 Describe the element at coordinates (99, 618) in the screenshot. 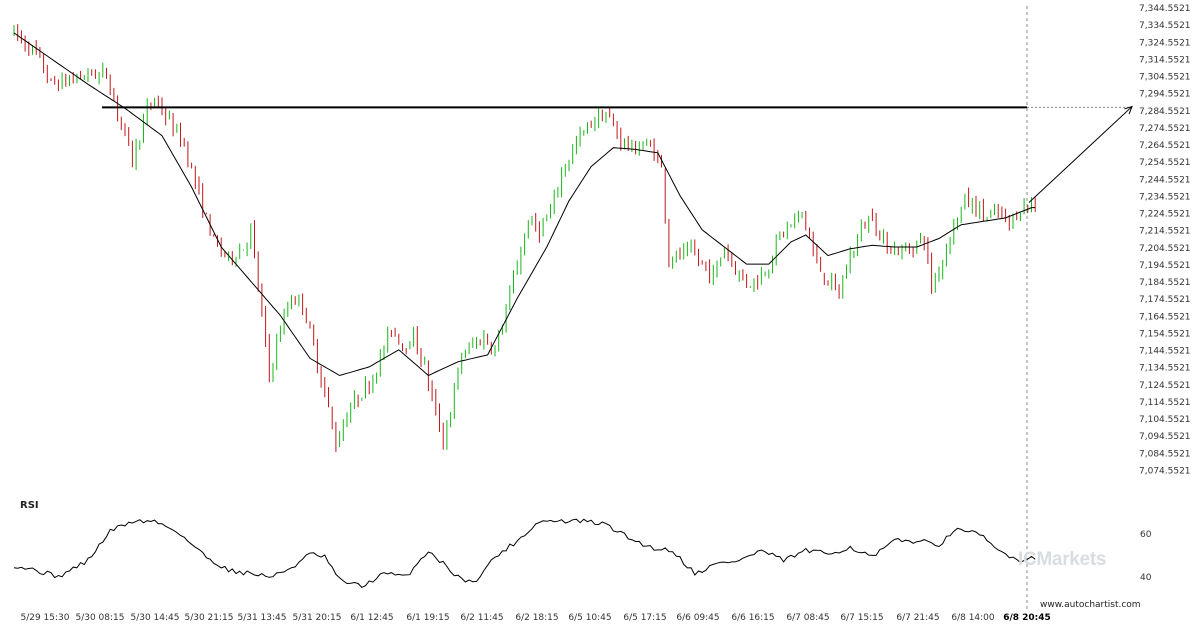

I see `time-tick-label: 5/30 08:15` at that location.